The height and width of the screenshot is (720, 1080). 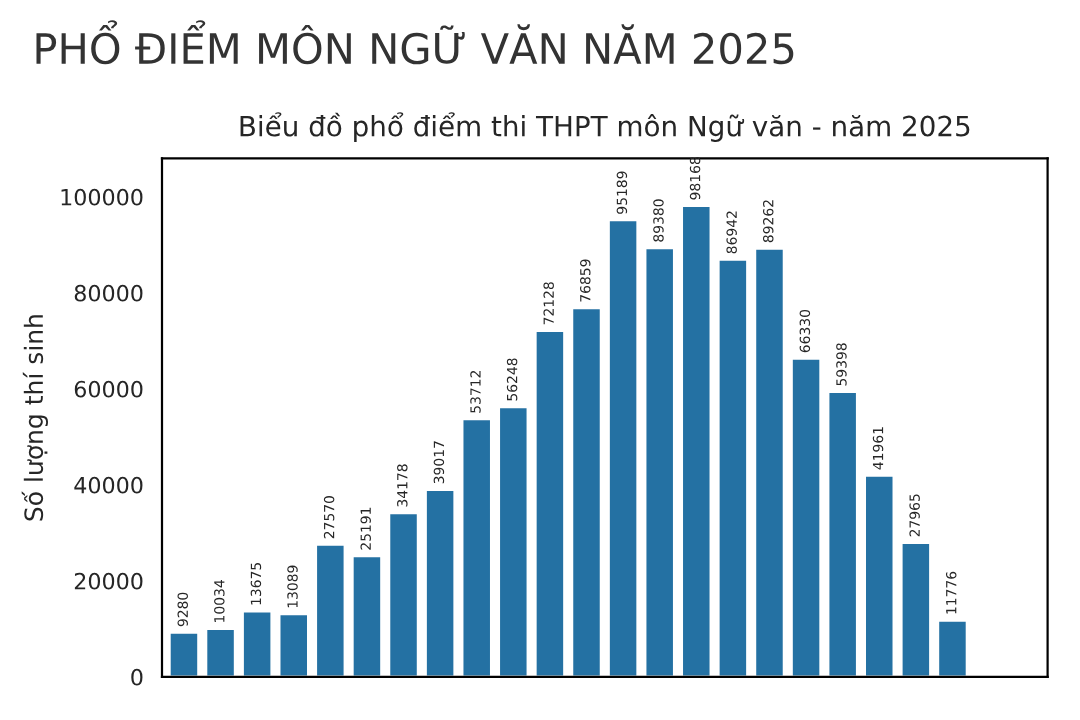 What do you see at coordinates (108, 389) in the screenshot?
I see `y-tick-label: 60000` at bounding box center [108, 389].